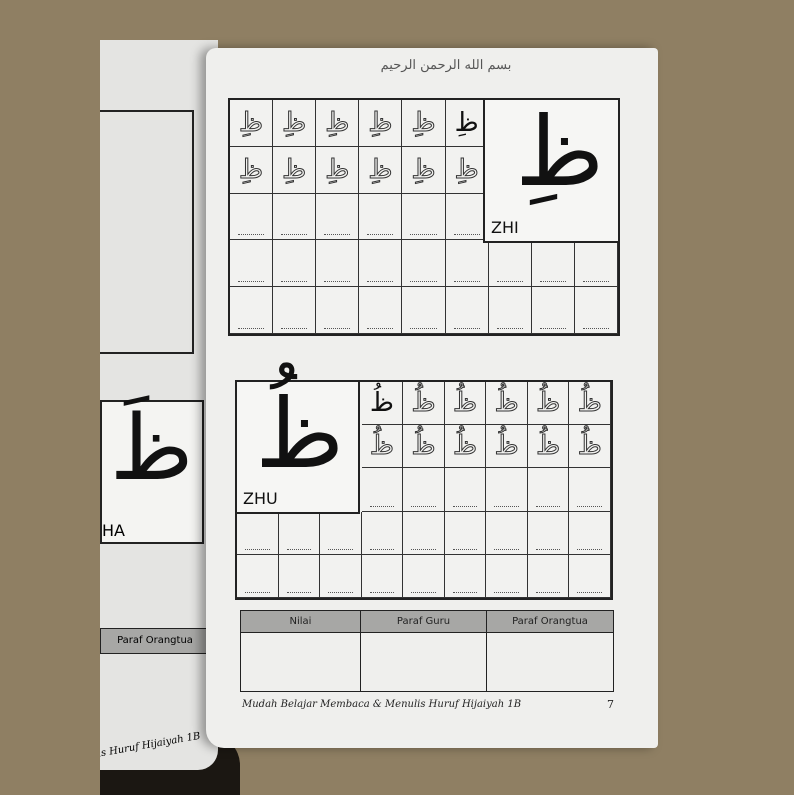  Describe the element at coordinates (299, 434) in the screenshot. I see `zhu-letter: ظُ` at that location.